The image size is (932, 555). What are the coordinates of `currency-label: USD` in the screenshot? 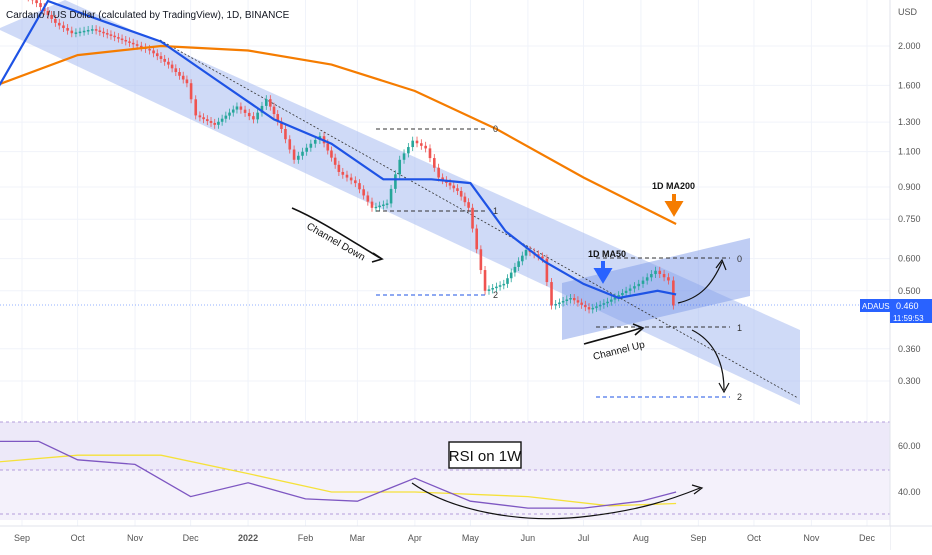 It's located at (908, 12).